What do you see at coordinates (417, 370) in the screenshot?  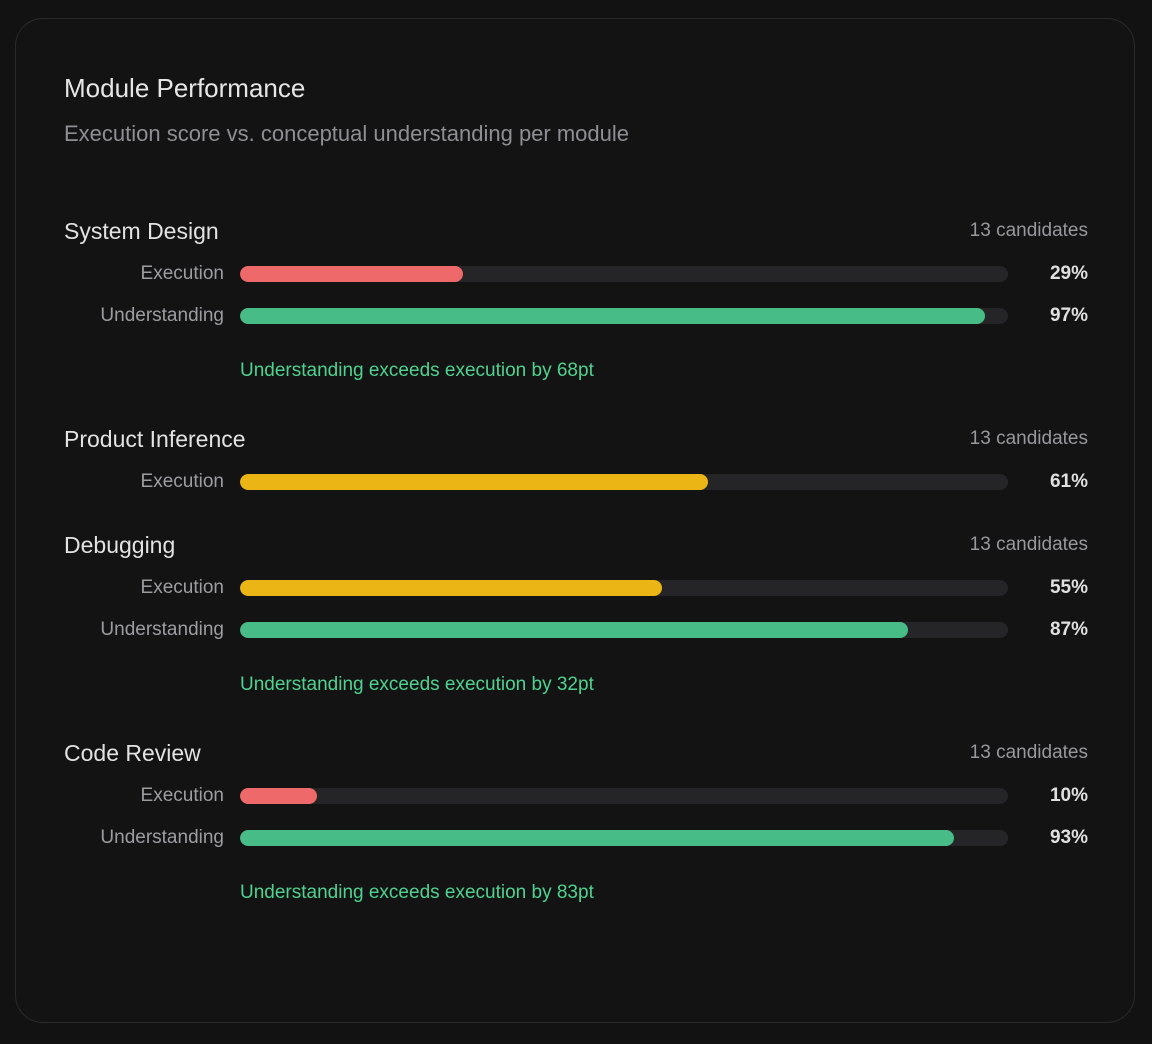 I see `gap-note: Understanding exceeds execution by 68pt` at bounding box center [417, 370].